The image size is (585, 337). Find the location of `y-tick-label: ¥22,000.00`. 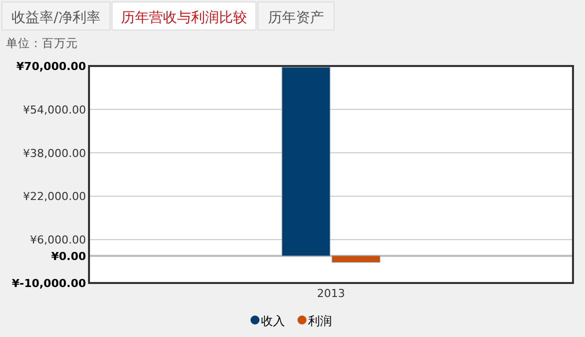

y-tick-label: ¥22,000.00 is located at coordinates (54, 197).